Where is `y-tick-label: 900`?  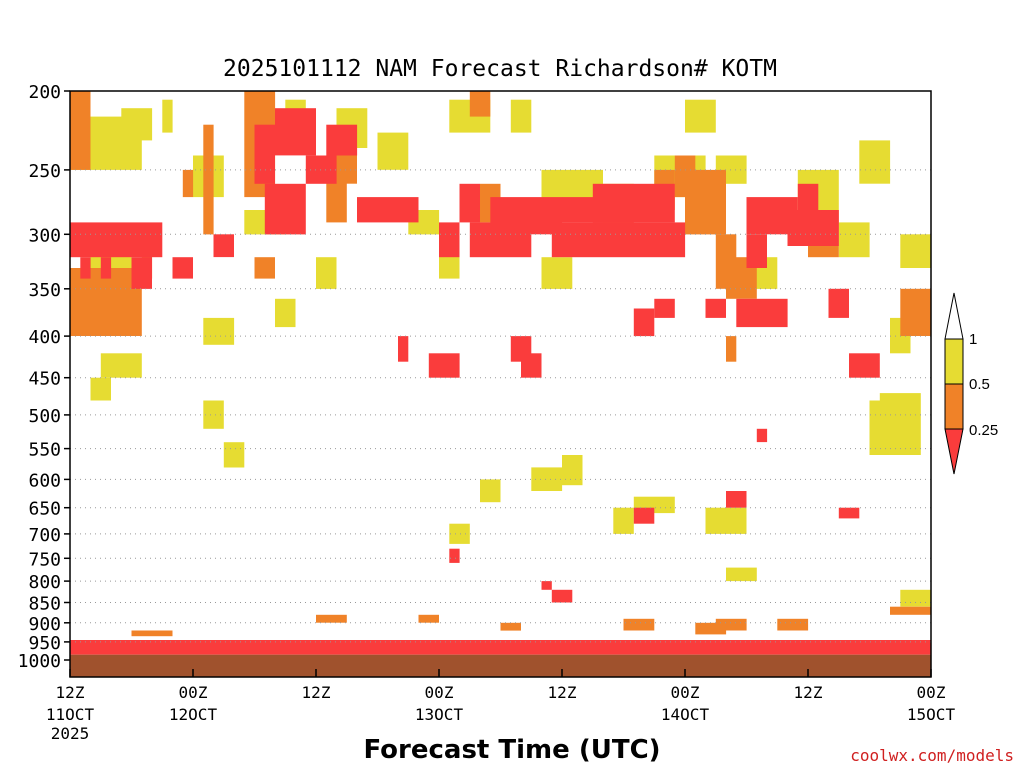
y-tick-label: 900 is located at coordinates (44, 624).